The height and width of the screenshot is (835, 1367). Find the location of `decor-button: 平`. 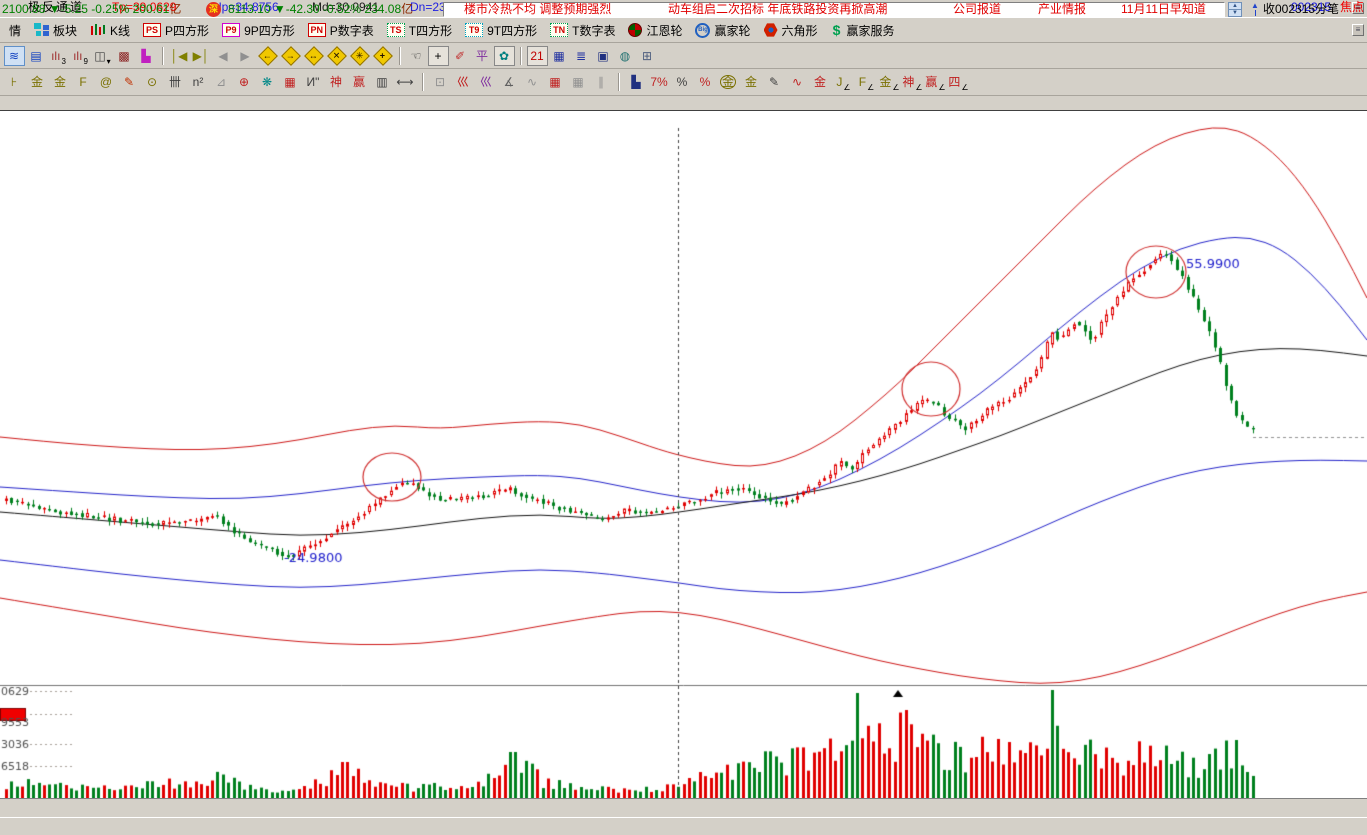

decor-button: 平 is located at coordinates (481, 55).